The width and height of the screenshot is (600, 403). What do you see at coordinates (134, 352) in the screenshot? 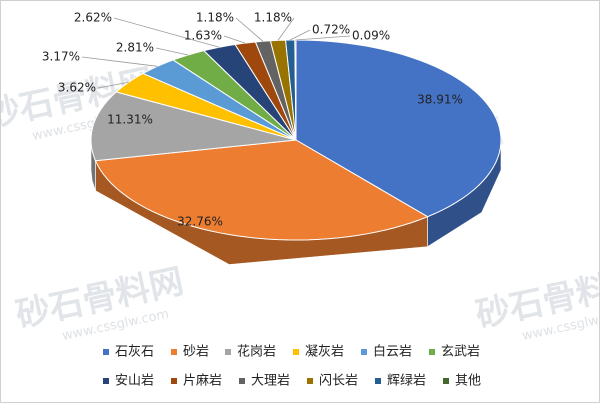
I see `legend-label: 石灰石` at bounding box center [134, 352].